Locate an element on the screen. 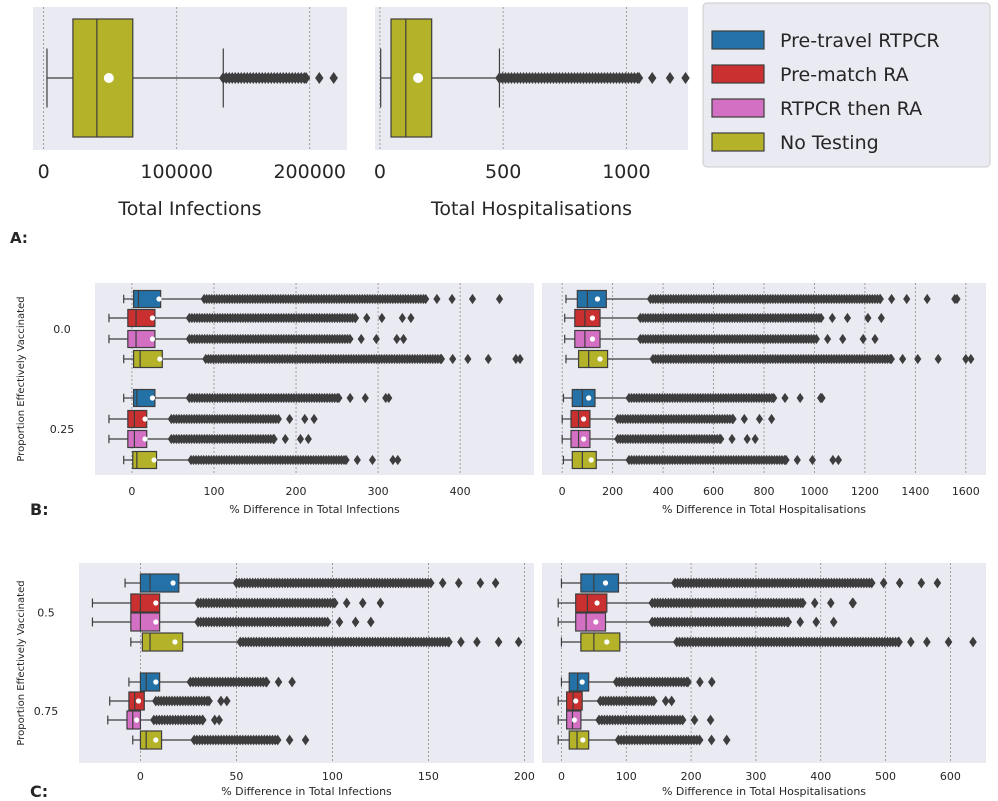  panel-label-b: B: is located at coordinates (39, 509).